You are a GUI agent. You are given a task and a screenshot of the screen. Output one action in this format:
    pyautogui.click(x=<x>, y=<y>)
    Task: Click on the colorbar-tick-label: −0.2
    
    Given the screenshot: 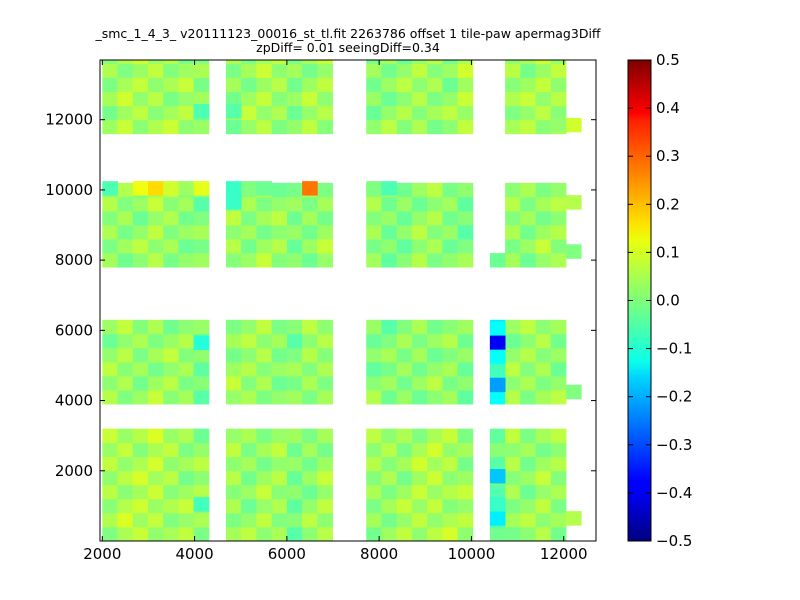 What is the action you would take?
    pyautogui.click(x=674, y=397)
    